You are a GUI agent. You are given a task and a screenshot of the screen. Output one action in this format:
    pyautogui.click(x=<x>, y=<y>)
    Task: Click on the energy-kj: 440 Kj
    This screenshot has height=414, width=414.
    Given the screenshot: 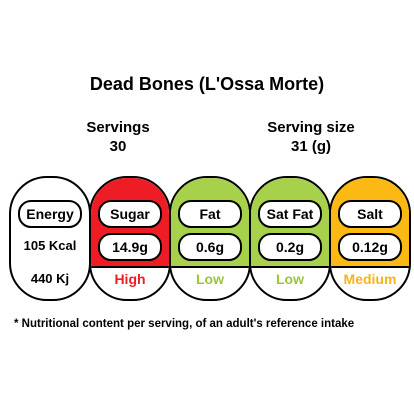 What is the action you would take?
    pyautogui.click(x=50, y=278)
    